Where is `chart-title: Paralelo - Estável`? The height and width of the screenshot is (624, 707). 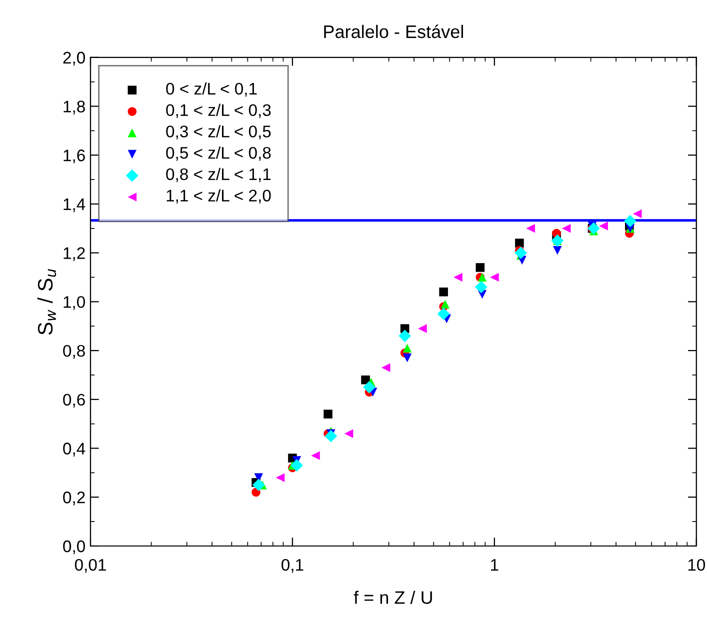
chart-title: Paralelo - Estável is located at coordinates (393, 31).